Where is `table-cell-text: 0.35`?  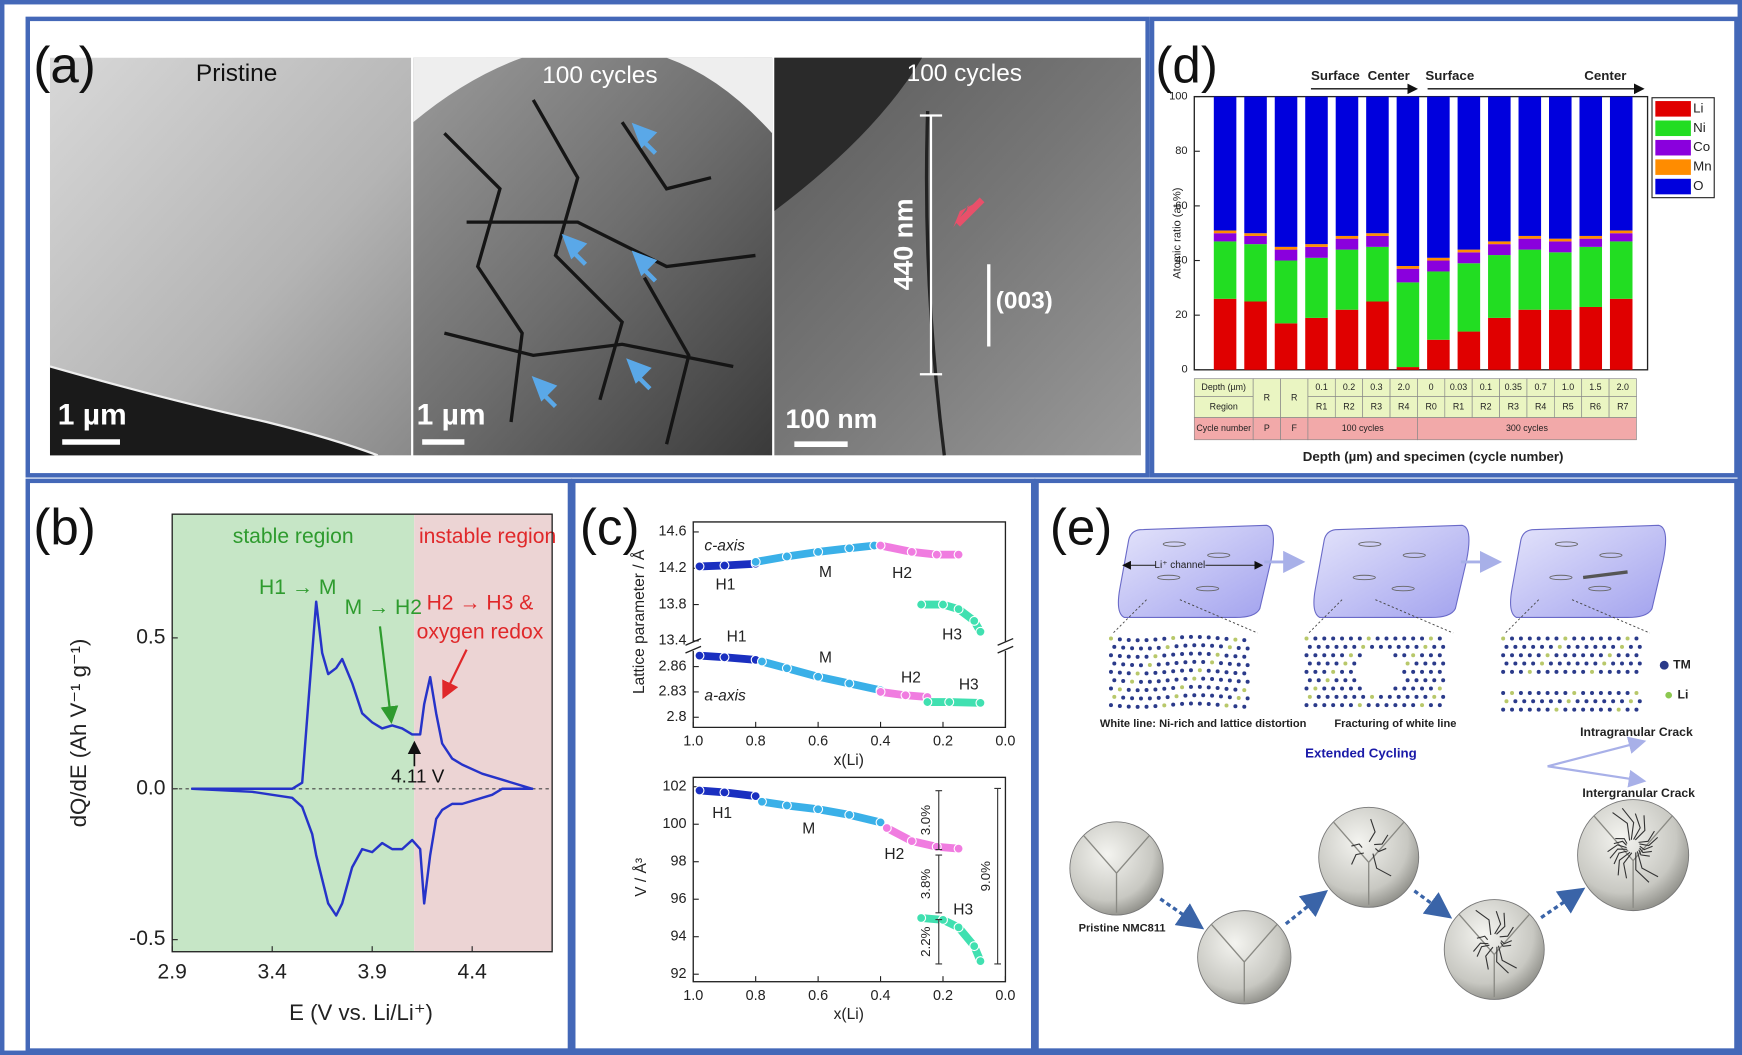
table-cell-text: 0.35 is located at coordinates (1513, 387).